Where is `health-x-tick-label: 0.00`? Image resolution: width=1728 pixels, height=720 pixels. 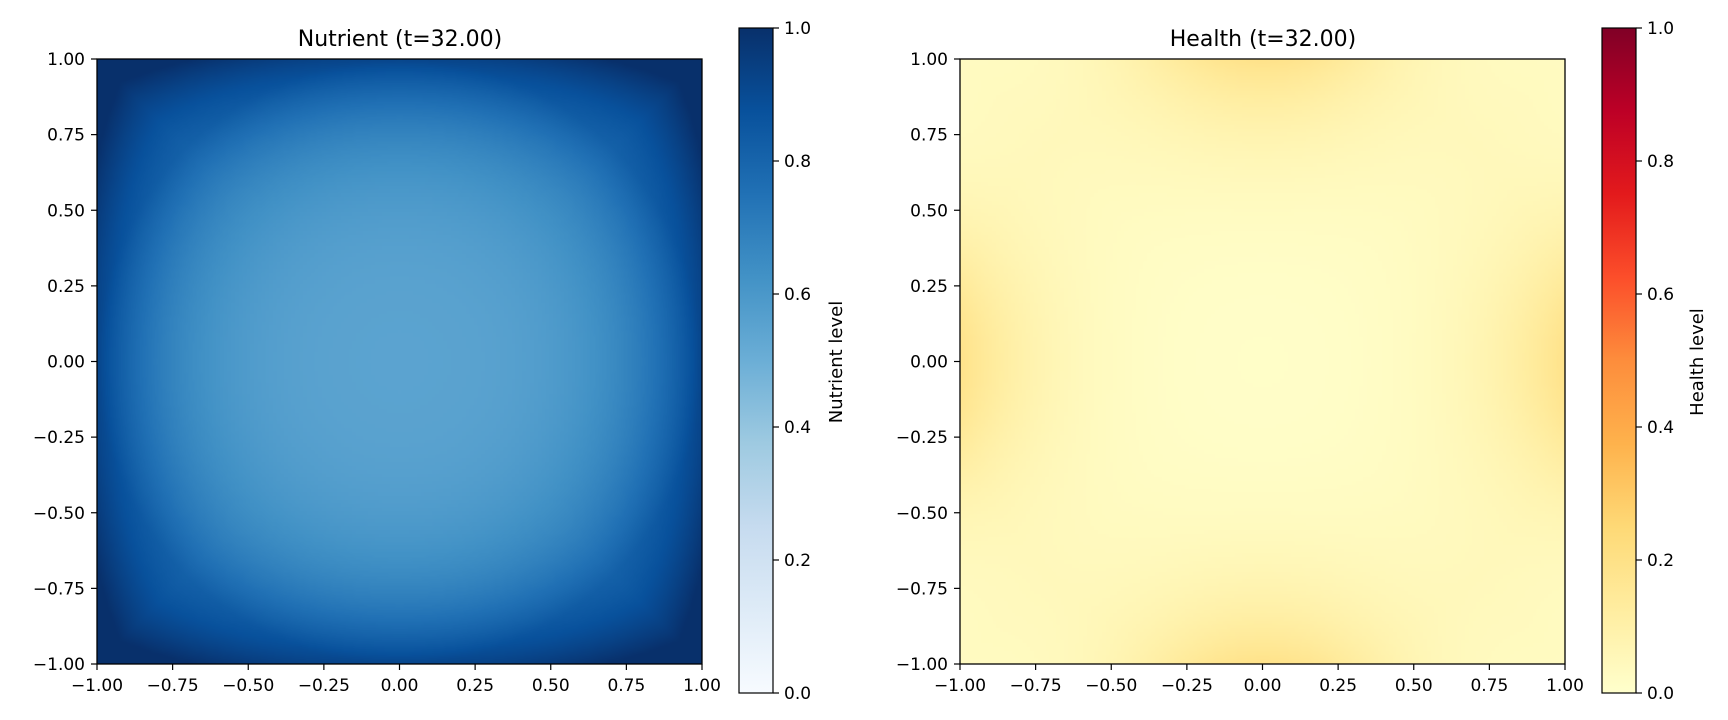
health-x-tick-label: 0.00 is located at coordinates (1263, 686).